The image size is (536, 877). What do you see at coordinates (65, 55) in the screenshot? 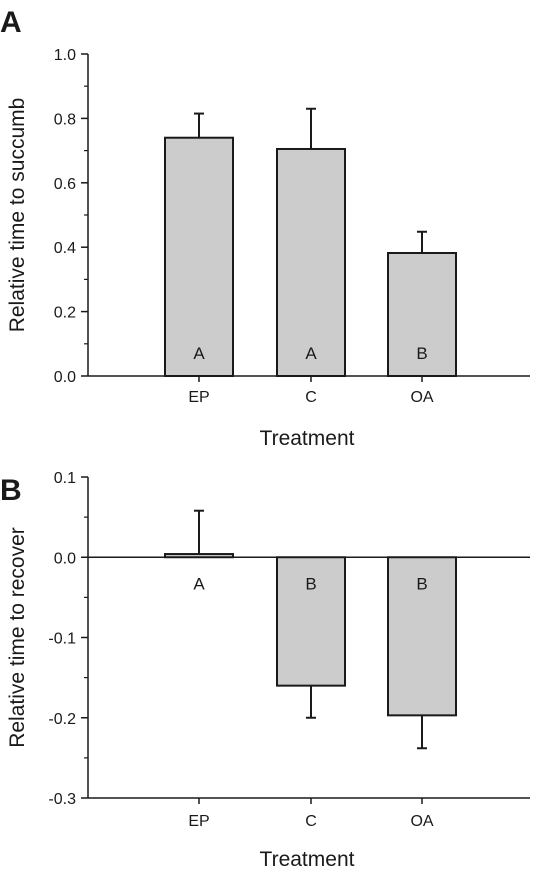
I see `y-tick-label: 1.0` at bounding box center [65, 55].